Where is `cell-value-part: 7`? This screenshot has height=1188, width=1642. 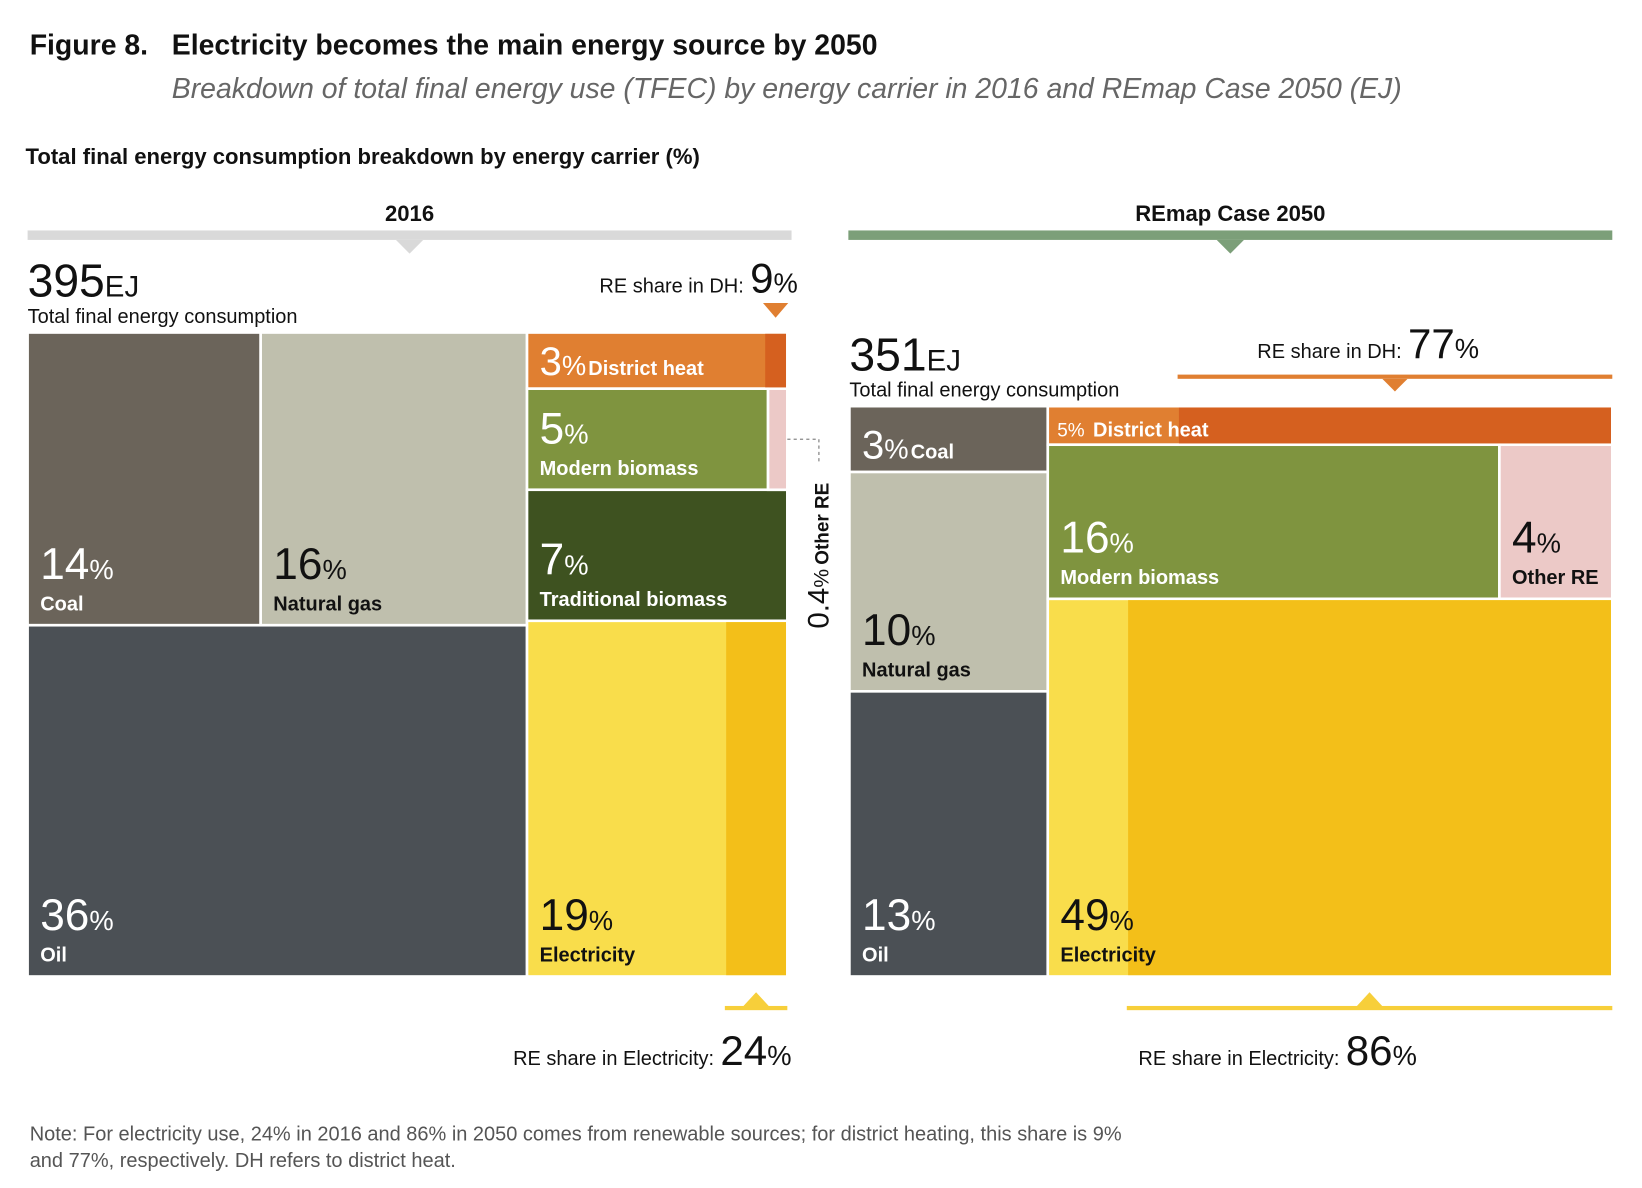
cell-value-part: 7 is located at coordinates (552, 560).